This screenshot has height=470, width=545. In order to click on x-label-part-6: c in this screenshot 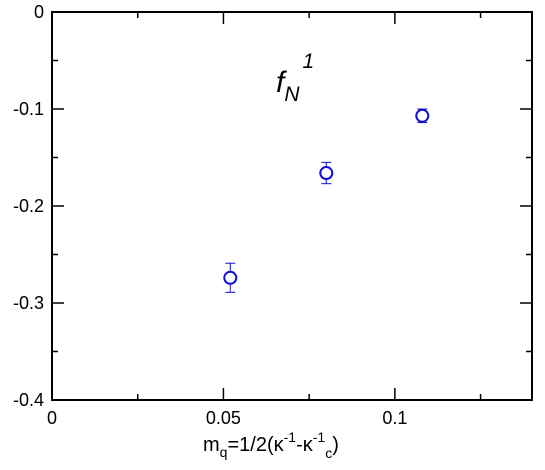, I will do `click(328, 453)`.